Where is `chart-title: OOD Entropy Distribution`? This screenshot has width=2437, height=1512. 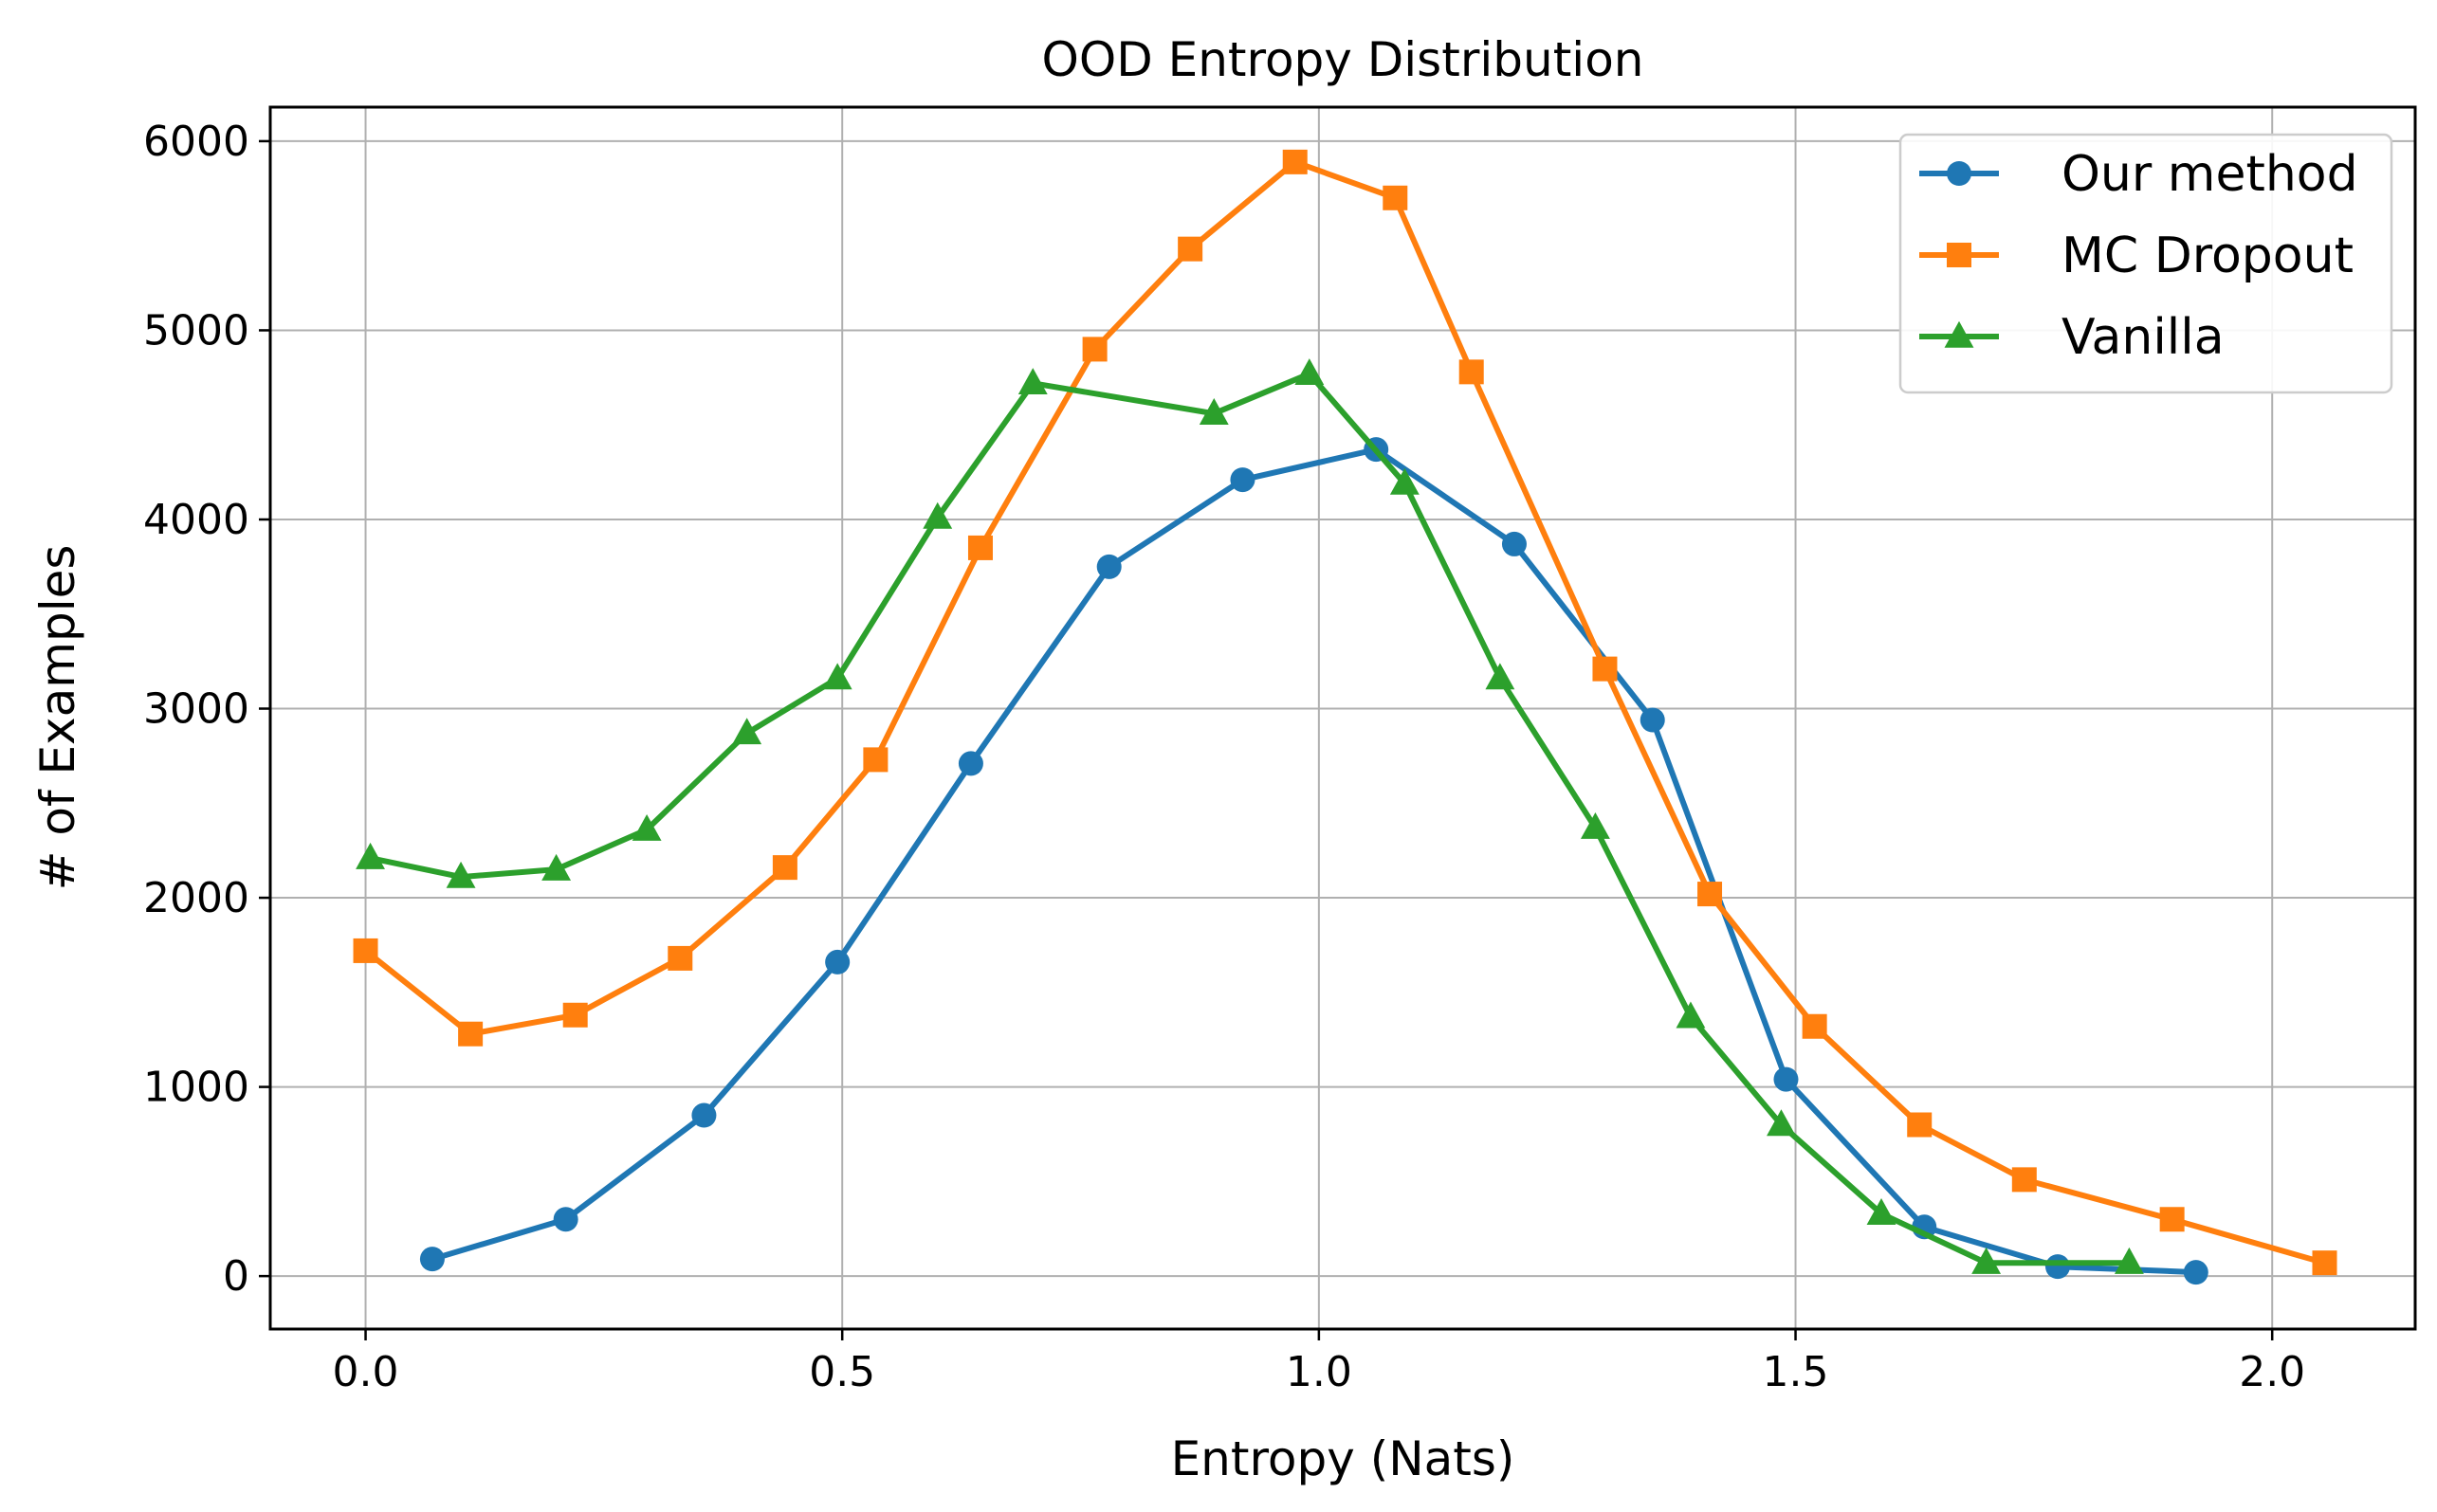 chart-title: OOD Entropy Distribution is located at coordinates (1343, 60).